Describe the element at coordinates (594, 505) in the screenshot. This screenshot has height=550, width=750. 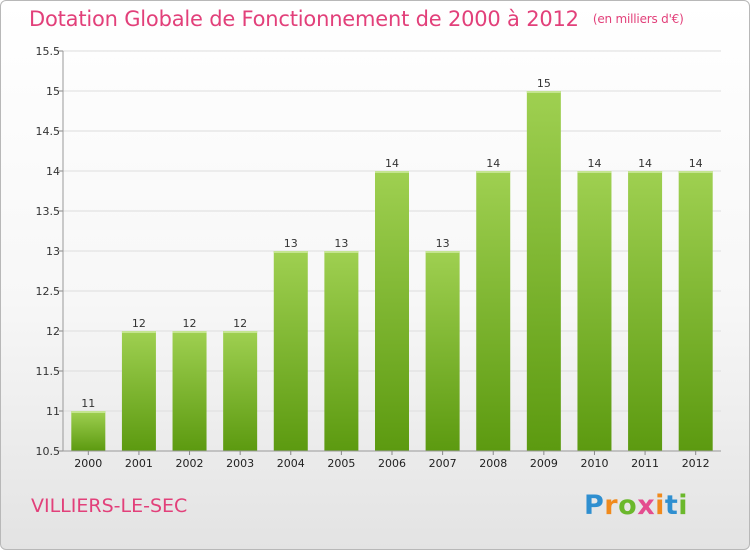
I see `logo-letter: P` at that location.